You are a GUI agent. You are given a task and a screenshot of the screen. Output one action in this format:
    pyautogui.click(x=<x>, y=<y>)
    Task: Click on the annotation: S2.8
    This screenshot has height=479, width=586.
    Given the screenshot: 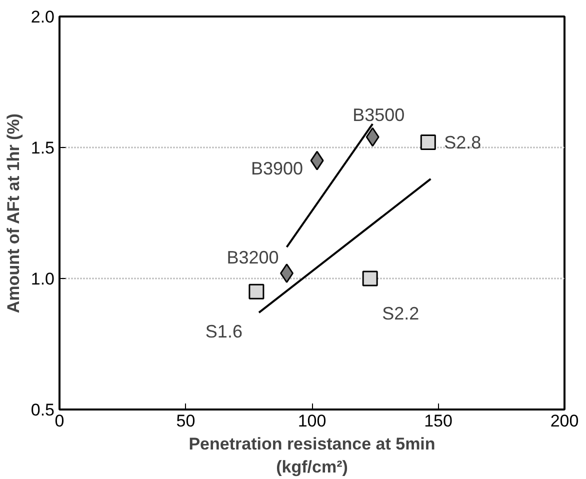 What is the action you would take?
    pyautogui.click(x=463, y=142)
    